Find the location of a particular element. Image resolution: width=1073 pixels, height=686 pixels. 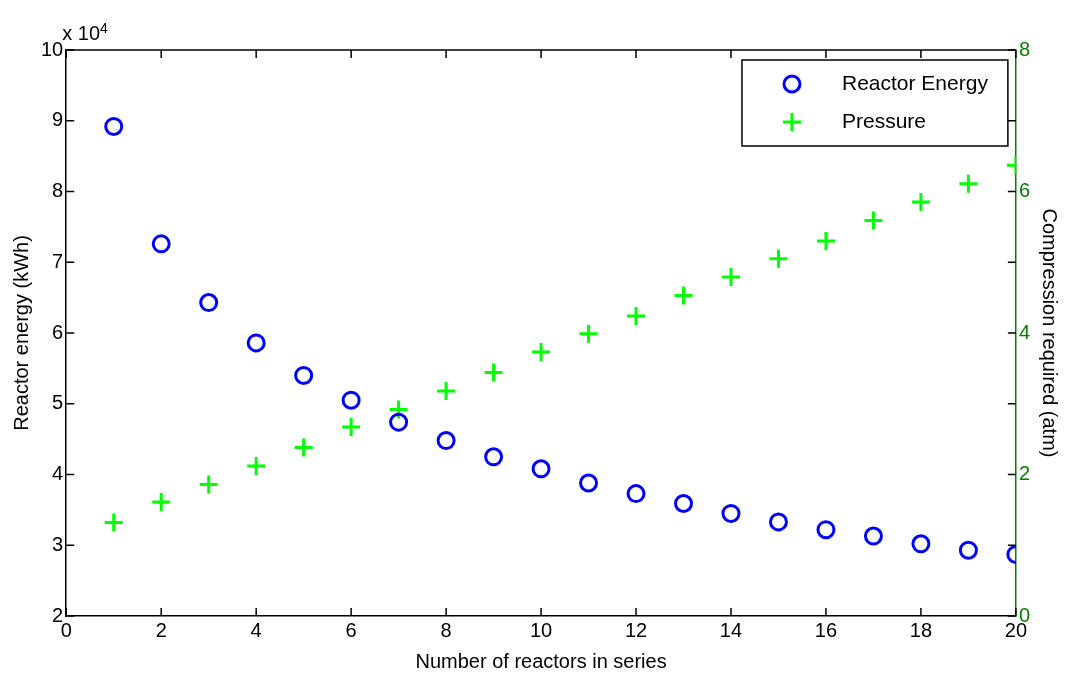

legend-label: Reactor Energy is located at coordinates (915, 82).